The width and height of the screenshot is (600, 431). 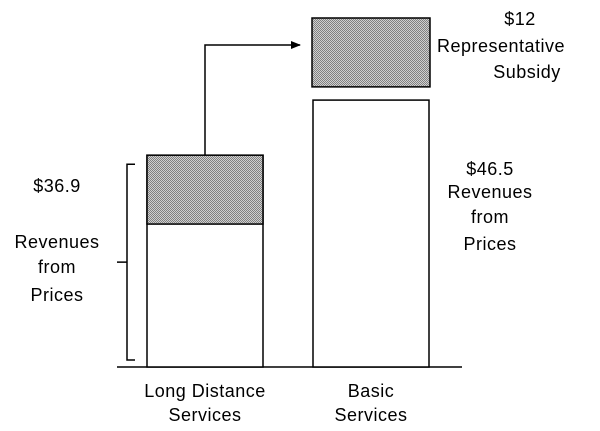 What do you see at coordinates (205, 189) in the screenshot?
I see `subsidy-segment` at bounding box center [205, 189].